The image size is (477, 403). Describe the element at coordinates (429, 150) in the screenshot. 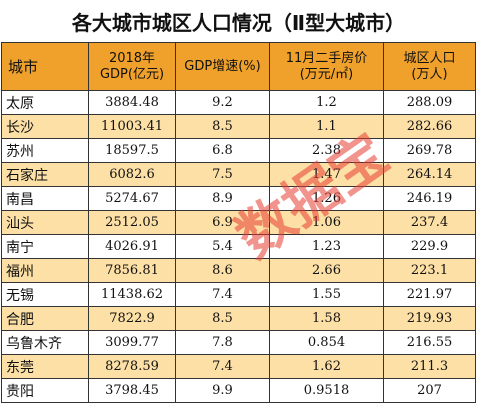

I see `cell-pop: 269.78` at that location.